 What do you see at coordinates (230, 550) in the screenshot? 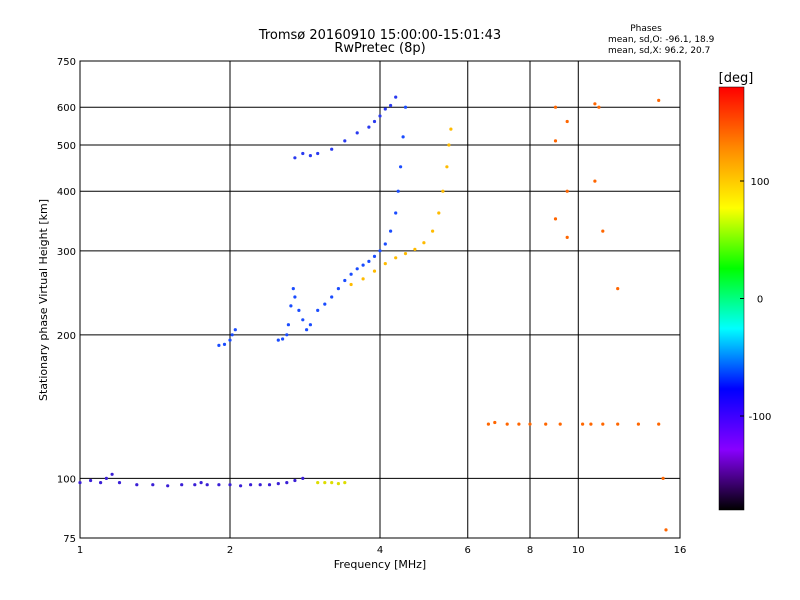
I see `x-tick-label: 2` at bounding box center [230, 550].